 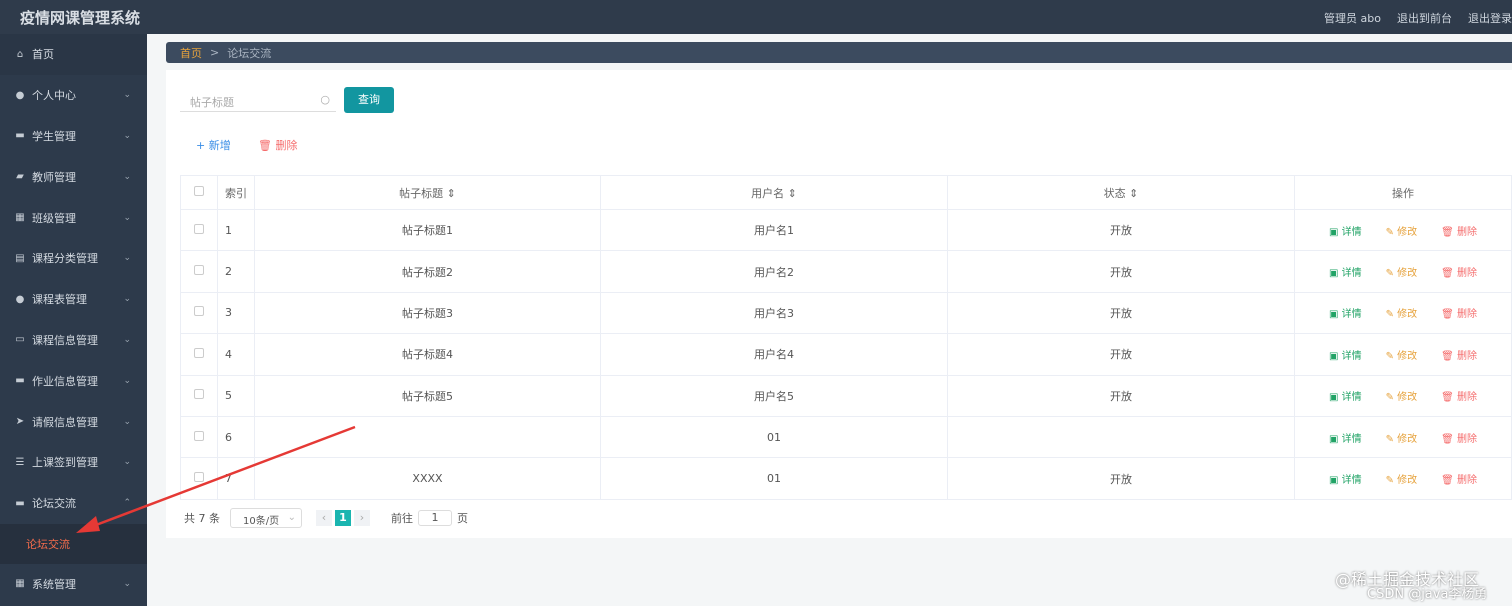 I want to click on sidebar-item: ▦ 系统管理 ⌄, so click(x=73, y=584).